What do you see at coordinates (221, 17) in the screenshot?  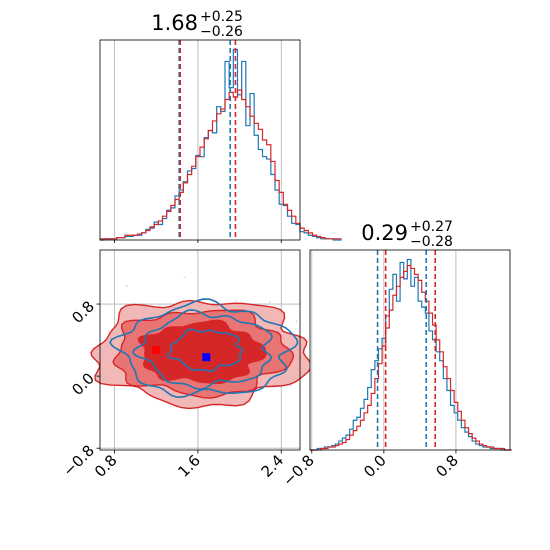 I see `panel-hist-x-title-upper: +0.25` at bounding box center [221, 17].